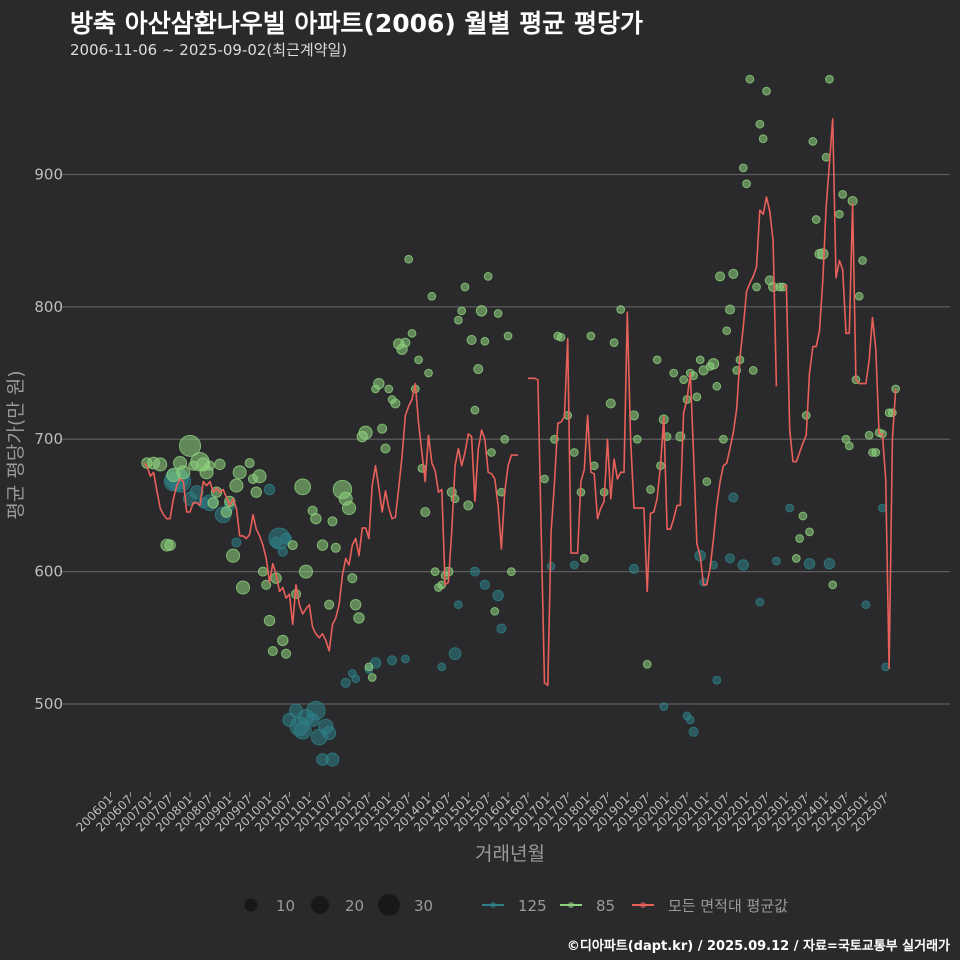 This screenshot has height=960, width=960. Describe the element at coordinates (571, 905) in the screenshot. I see `legend-point-key` at that location.